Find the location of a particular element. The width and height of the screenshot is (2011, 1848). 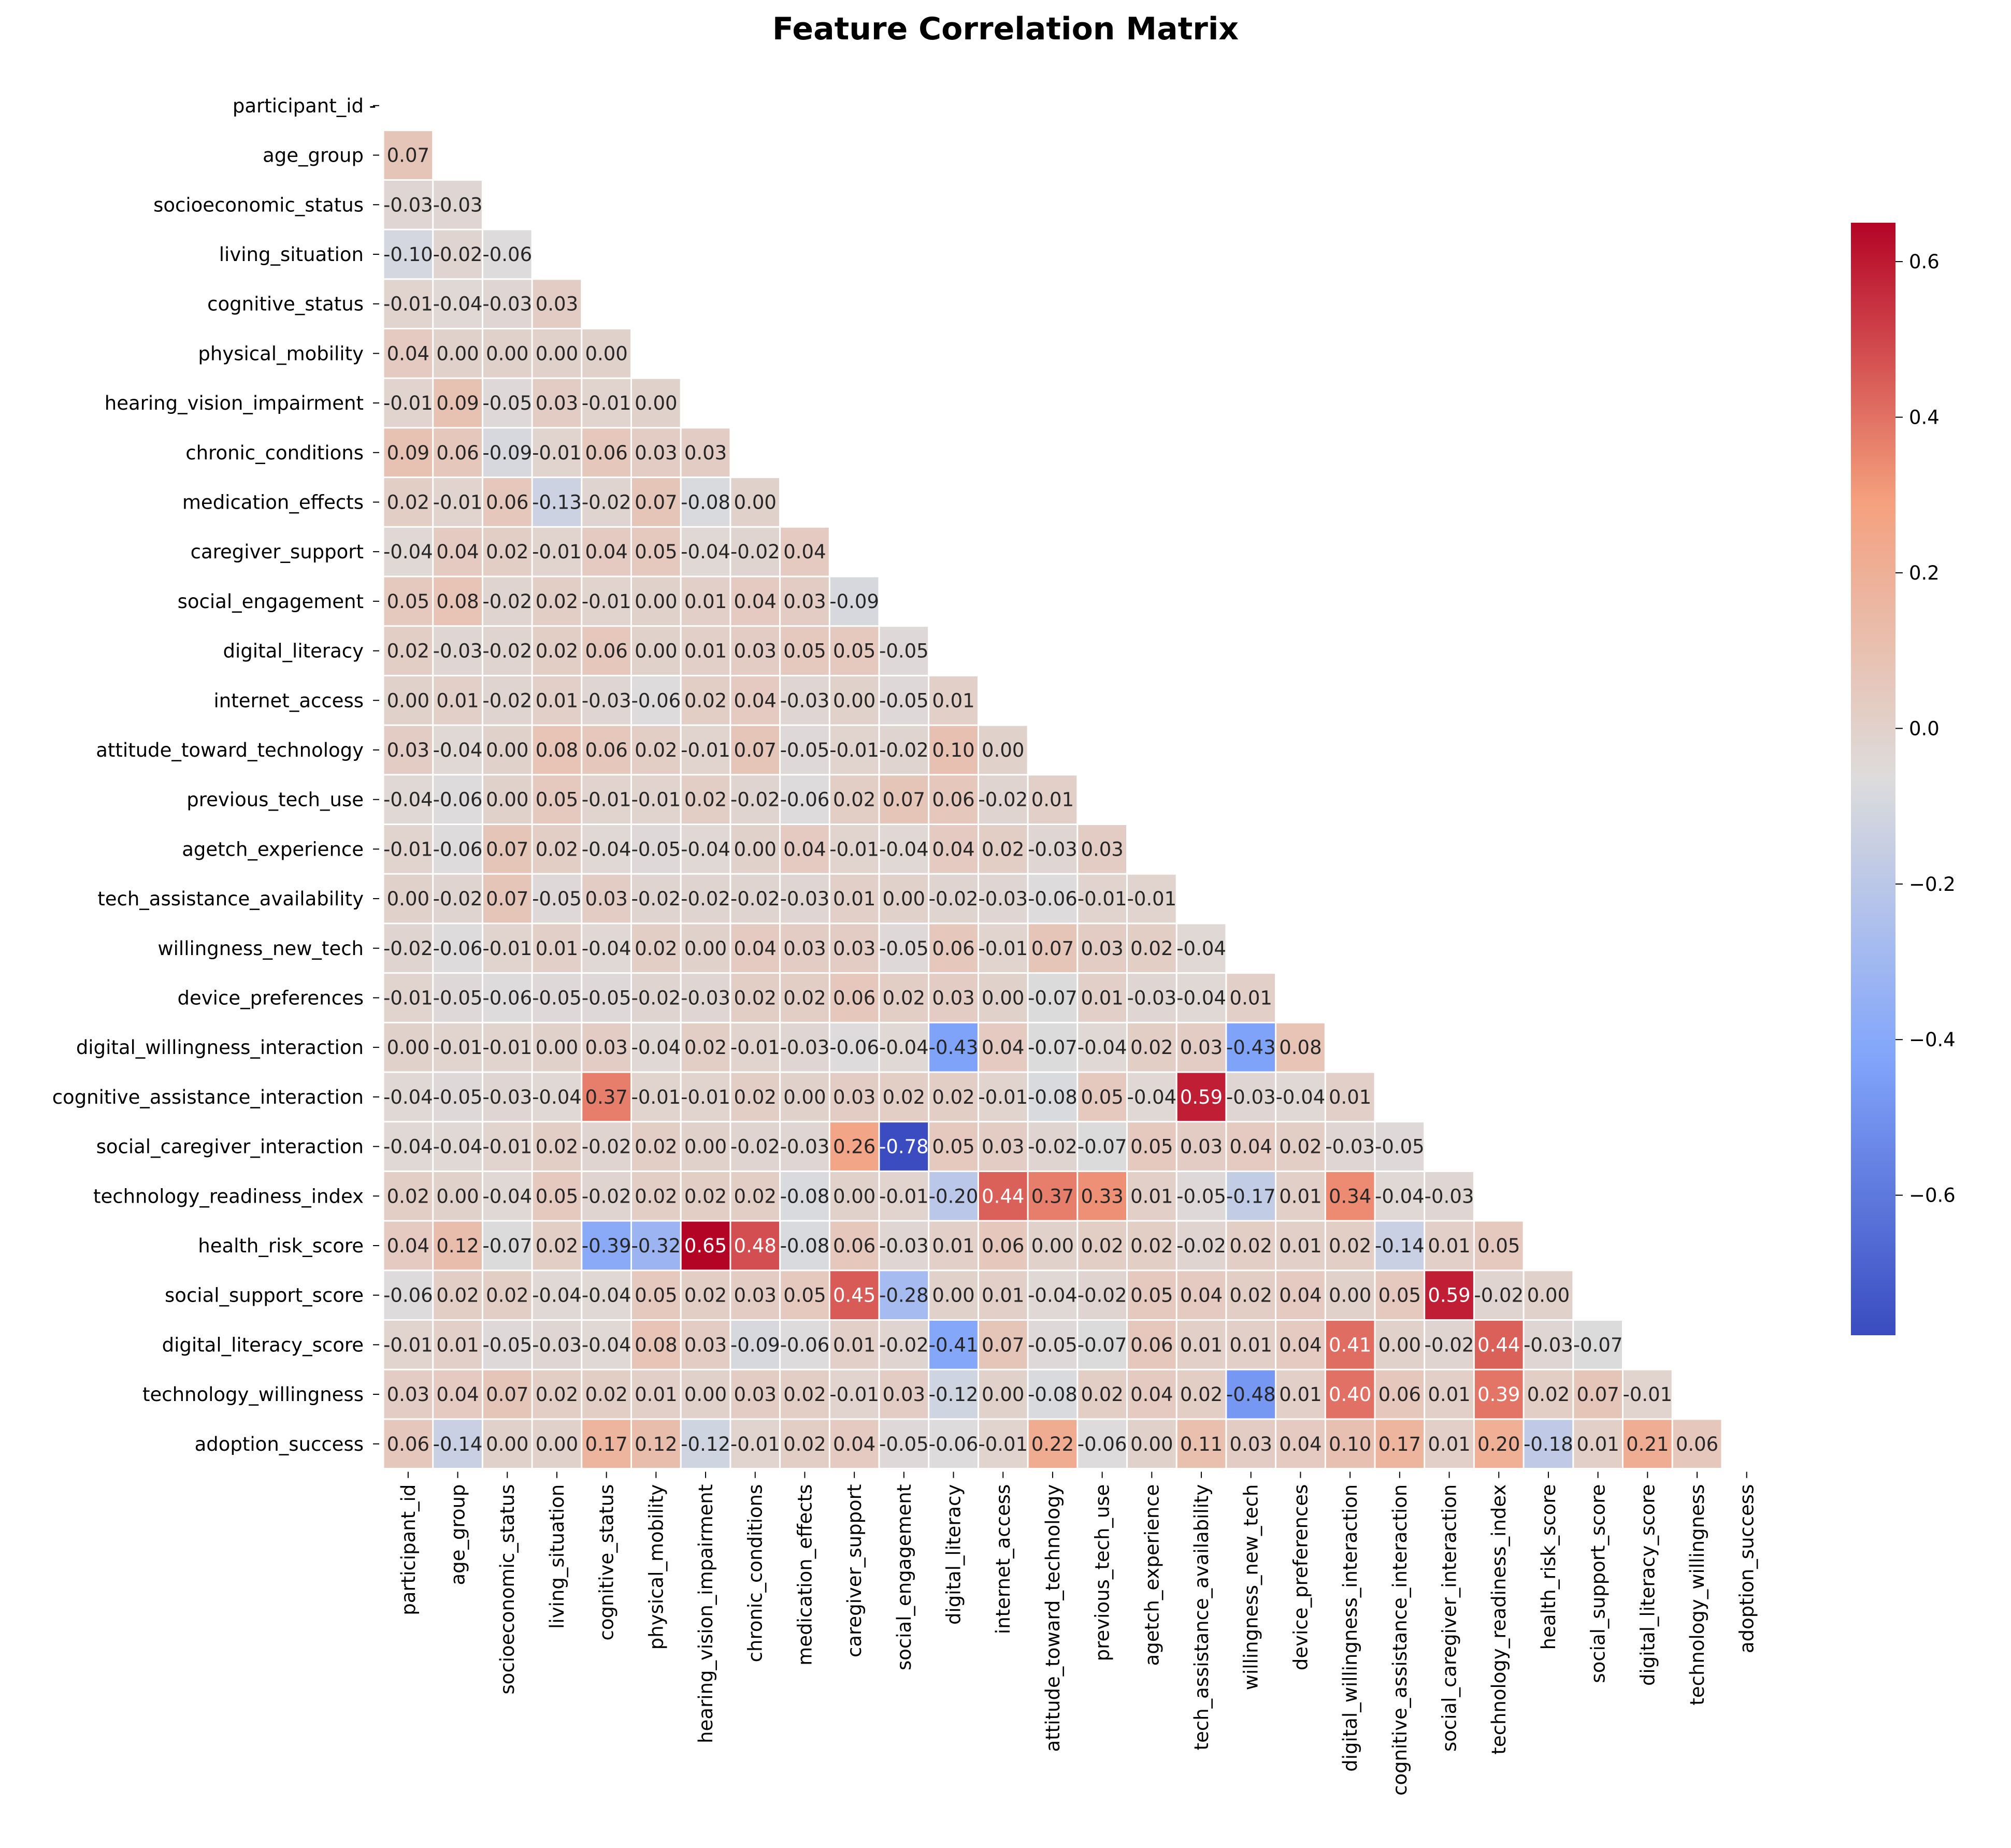

row-label: hearing_vision_impairment is located at coordinates (234, 403).